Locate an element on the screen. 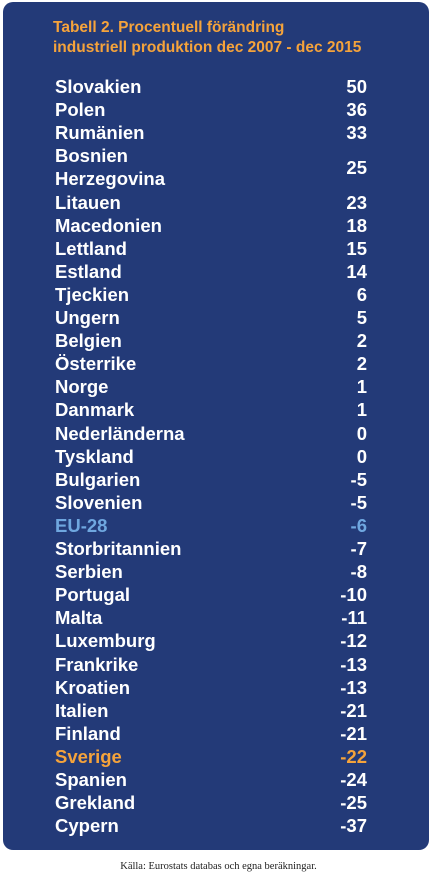 The image size is (437, 879). country-name: Rumänien is located at coordinates (100, 133).